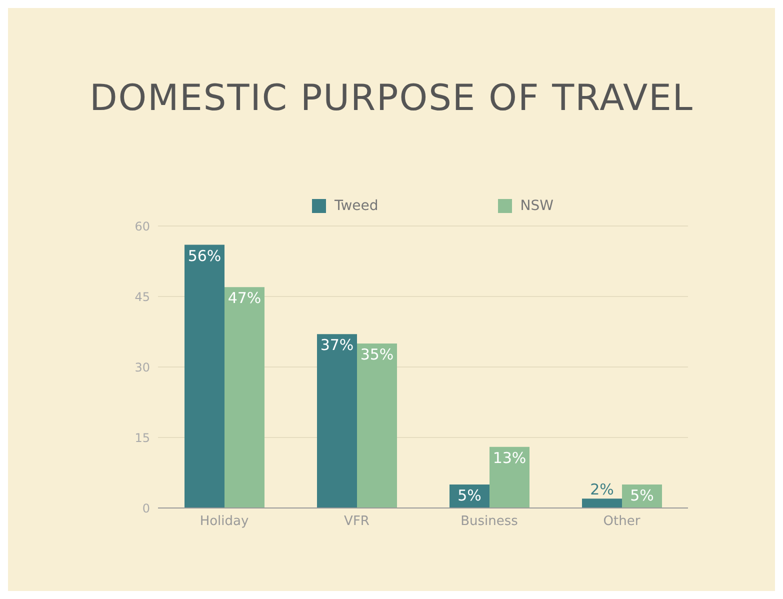  What do you see at coordinates (142, 297) in the screenshot?
I see `y-tick-label: 45` at bounding box center [142, 297].